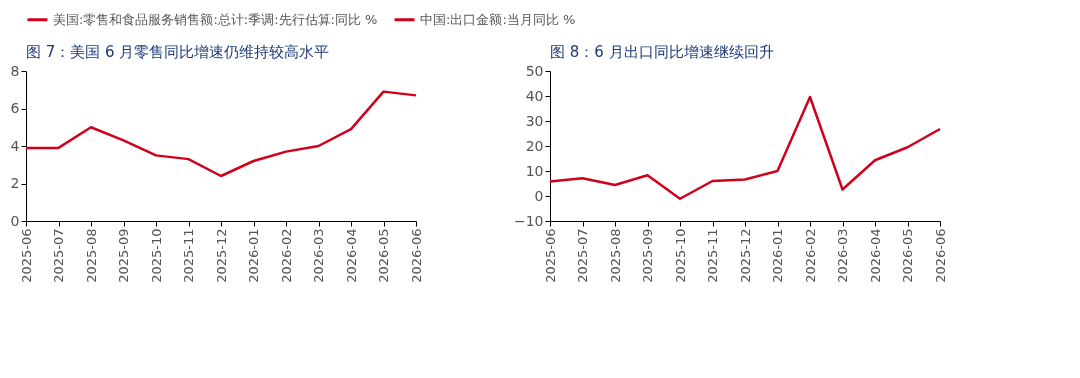  Describe the element at coordinates (528, 220) in the screenshot. I see `y-tick-label: −10` at that location.